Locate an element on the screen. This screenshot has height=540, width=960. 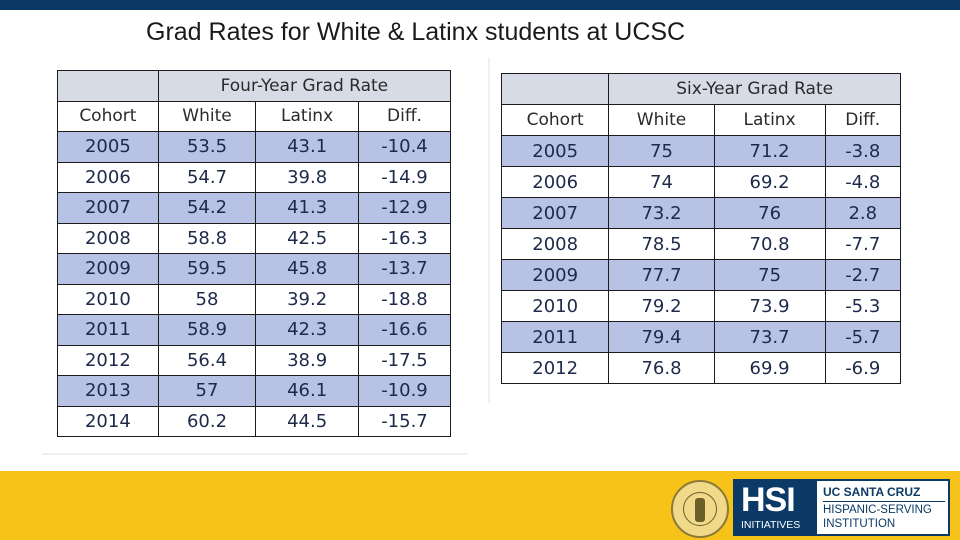
hispanic-serving-label: HISPANIC-SERVING is located at coordinates (877, 510).